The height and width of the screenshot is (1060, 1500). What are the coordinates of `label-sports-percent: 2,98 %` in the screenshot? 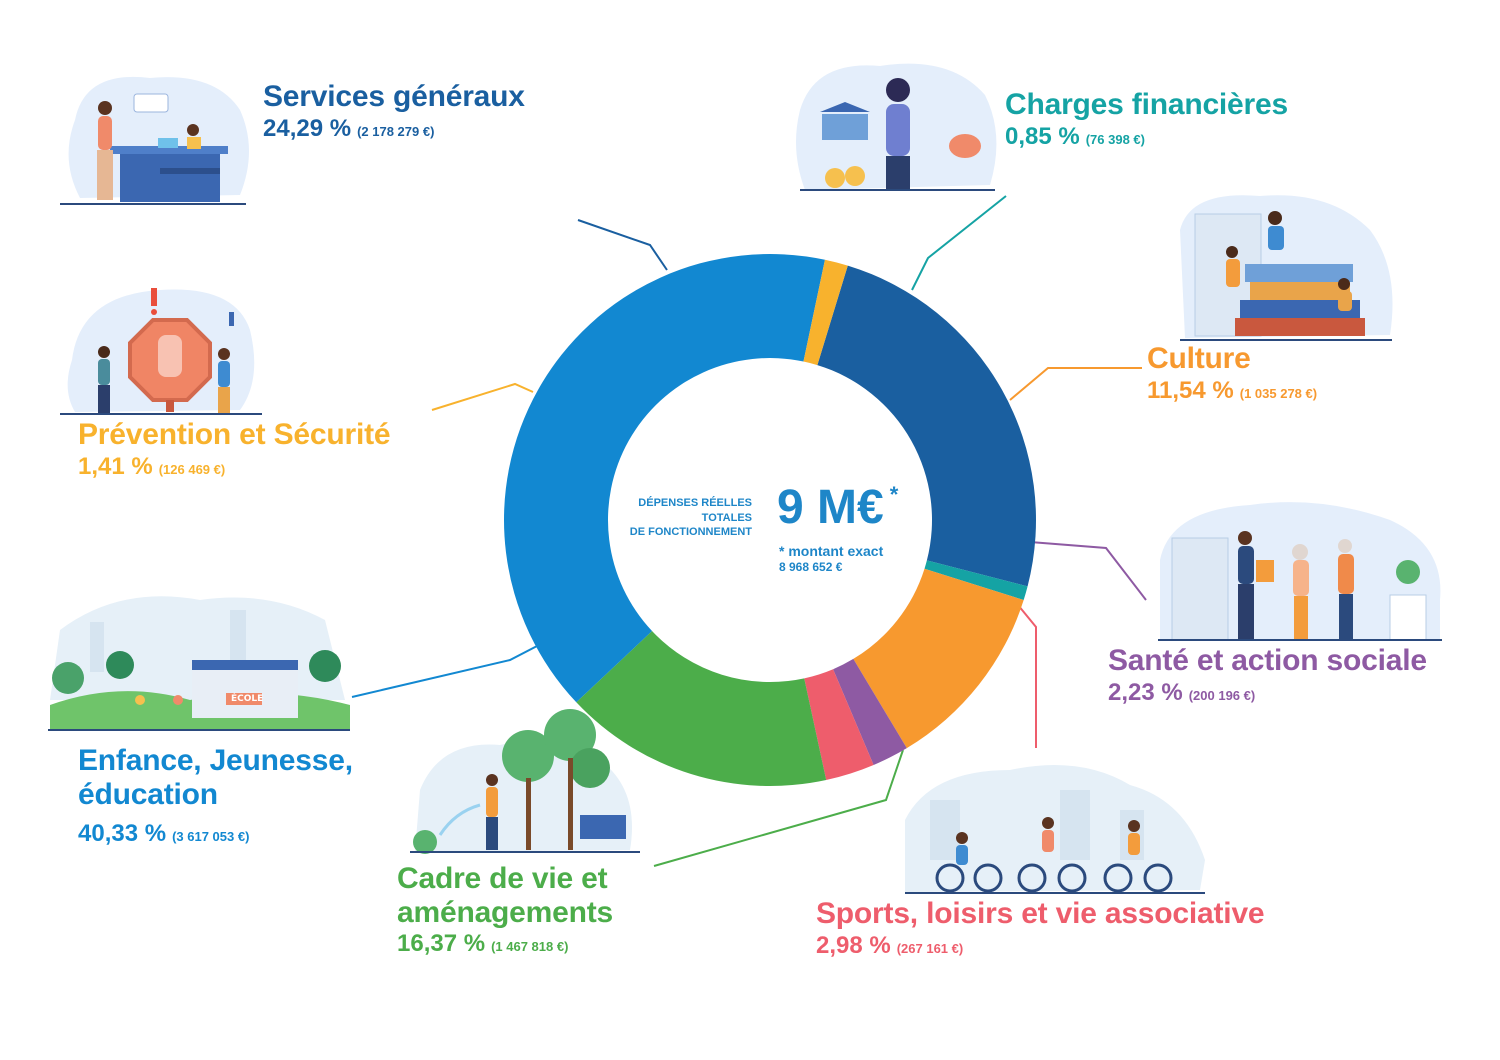 It's located at (853, 945).